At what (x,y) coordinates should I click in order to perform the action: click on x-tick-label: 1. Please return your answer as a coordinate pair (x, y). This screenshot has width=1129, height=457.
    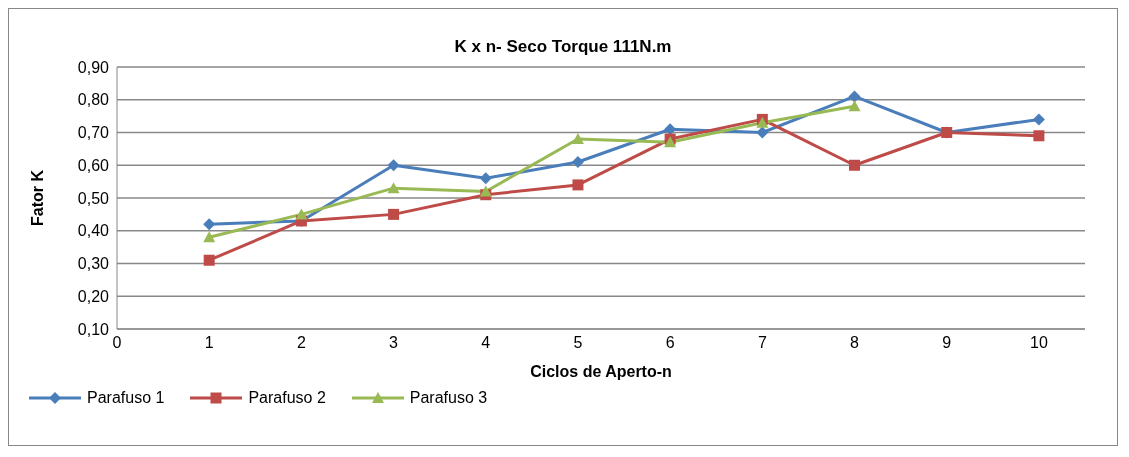
    Looking at the image, I should click on (209, 343).